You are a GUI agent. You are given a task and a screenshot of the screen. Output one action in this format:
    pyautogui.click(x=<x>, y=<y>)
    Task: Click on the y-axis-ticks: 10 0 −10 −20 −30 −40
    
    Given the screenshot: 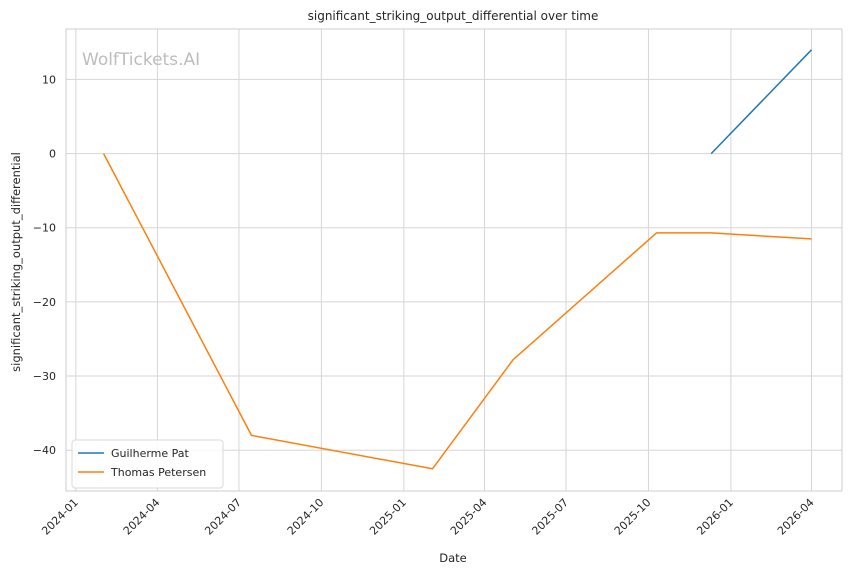 What is the action you would take?
    pyautogui.click(x=44, y=265)
    